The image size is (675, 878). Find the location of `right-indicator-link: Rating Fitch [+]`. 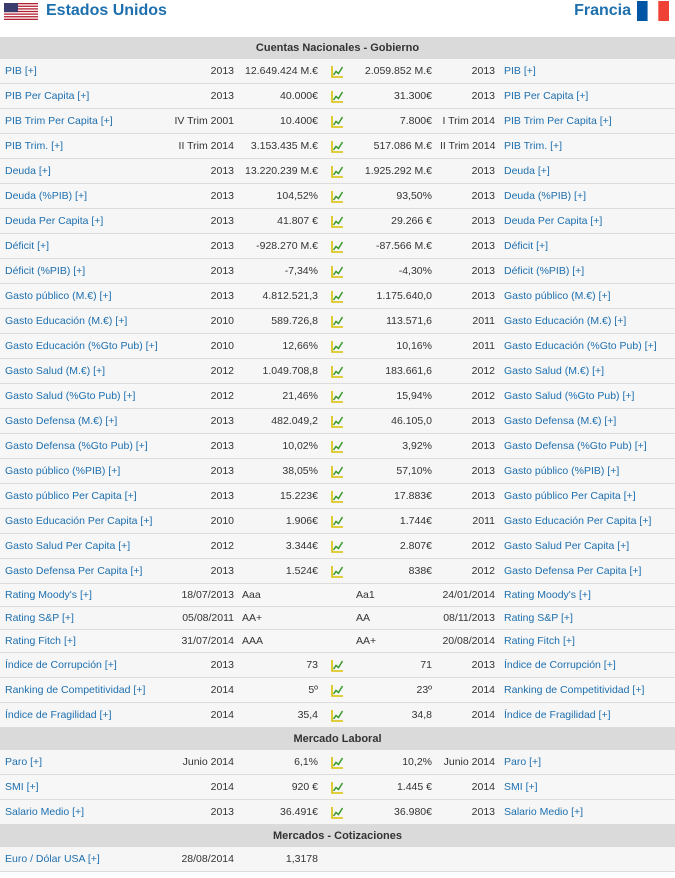

right-indicator-link: Rating Fitch [+] is located at coordinates (587, 641).